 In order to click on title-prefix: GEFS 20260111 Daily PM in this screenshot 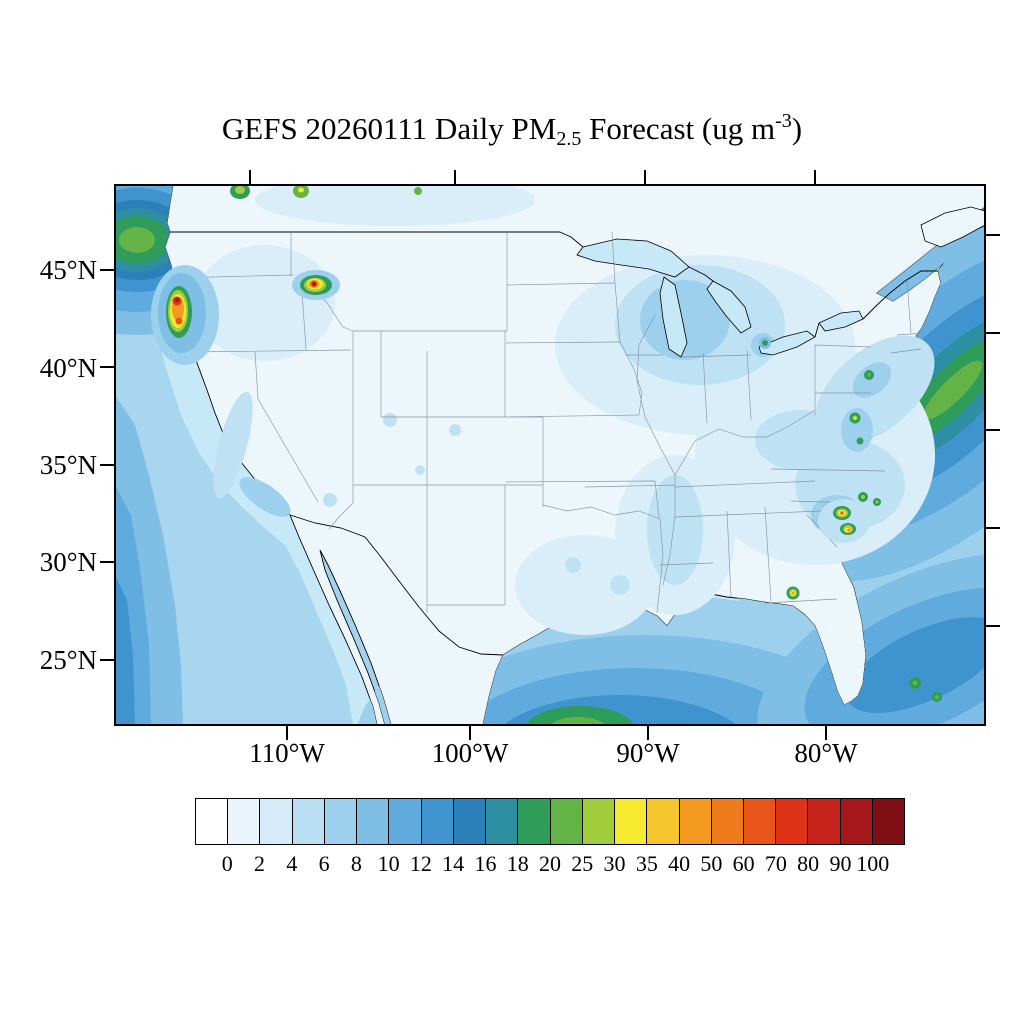, I will do `click(389, 128)`.